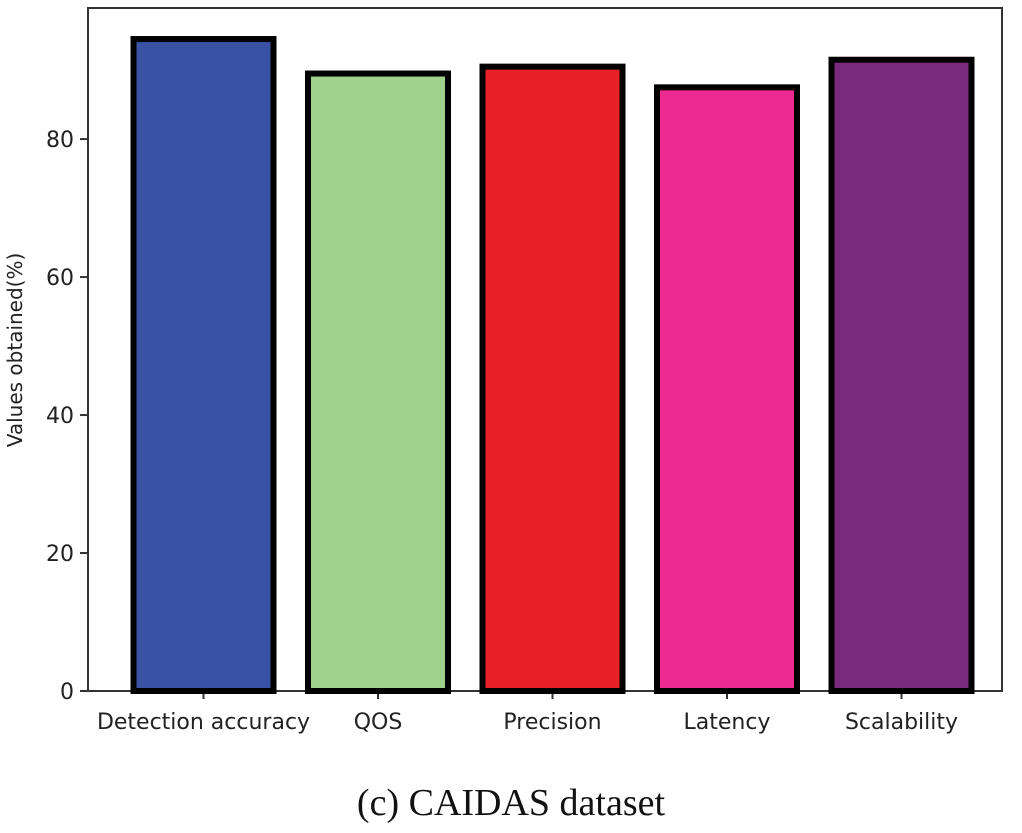 The width and height of the screenshot is (1022, 833). Describe the element at coordinates (203, 365) in the screenshot. I see `bar-detection-accuracy` at that location.